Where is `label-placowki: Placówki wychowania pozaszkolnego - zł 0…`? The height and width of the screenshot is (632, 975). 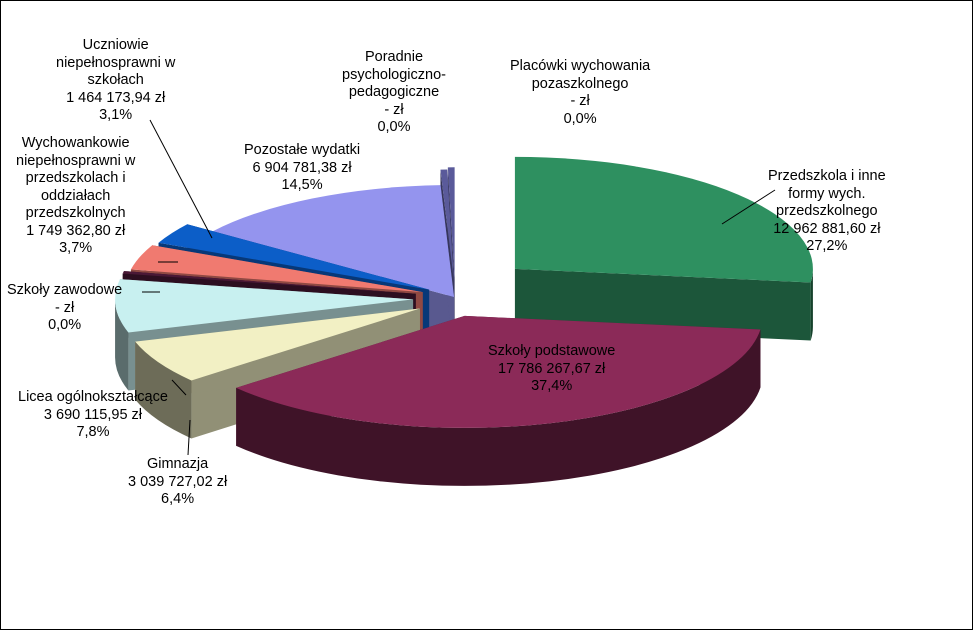 label-placowki: Placówki wychowania pozaszkolnego - zł 0… is located at coordinates (580, 93).